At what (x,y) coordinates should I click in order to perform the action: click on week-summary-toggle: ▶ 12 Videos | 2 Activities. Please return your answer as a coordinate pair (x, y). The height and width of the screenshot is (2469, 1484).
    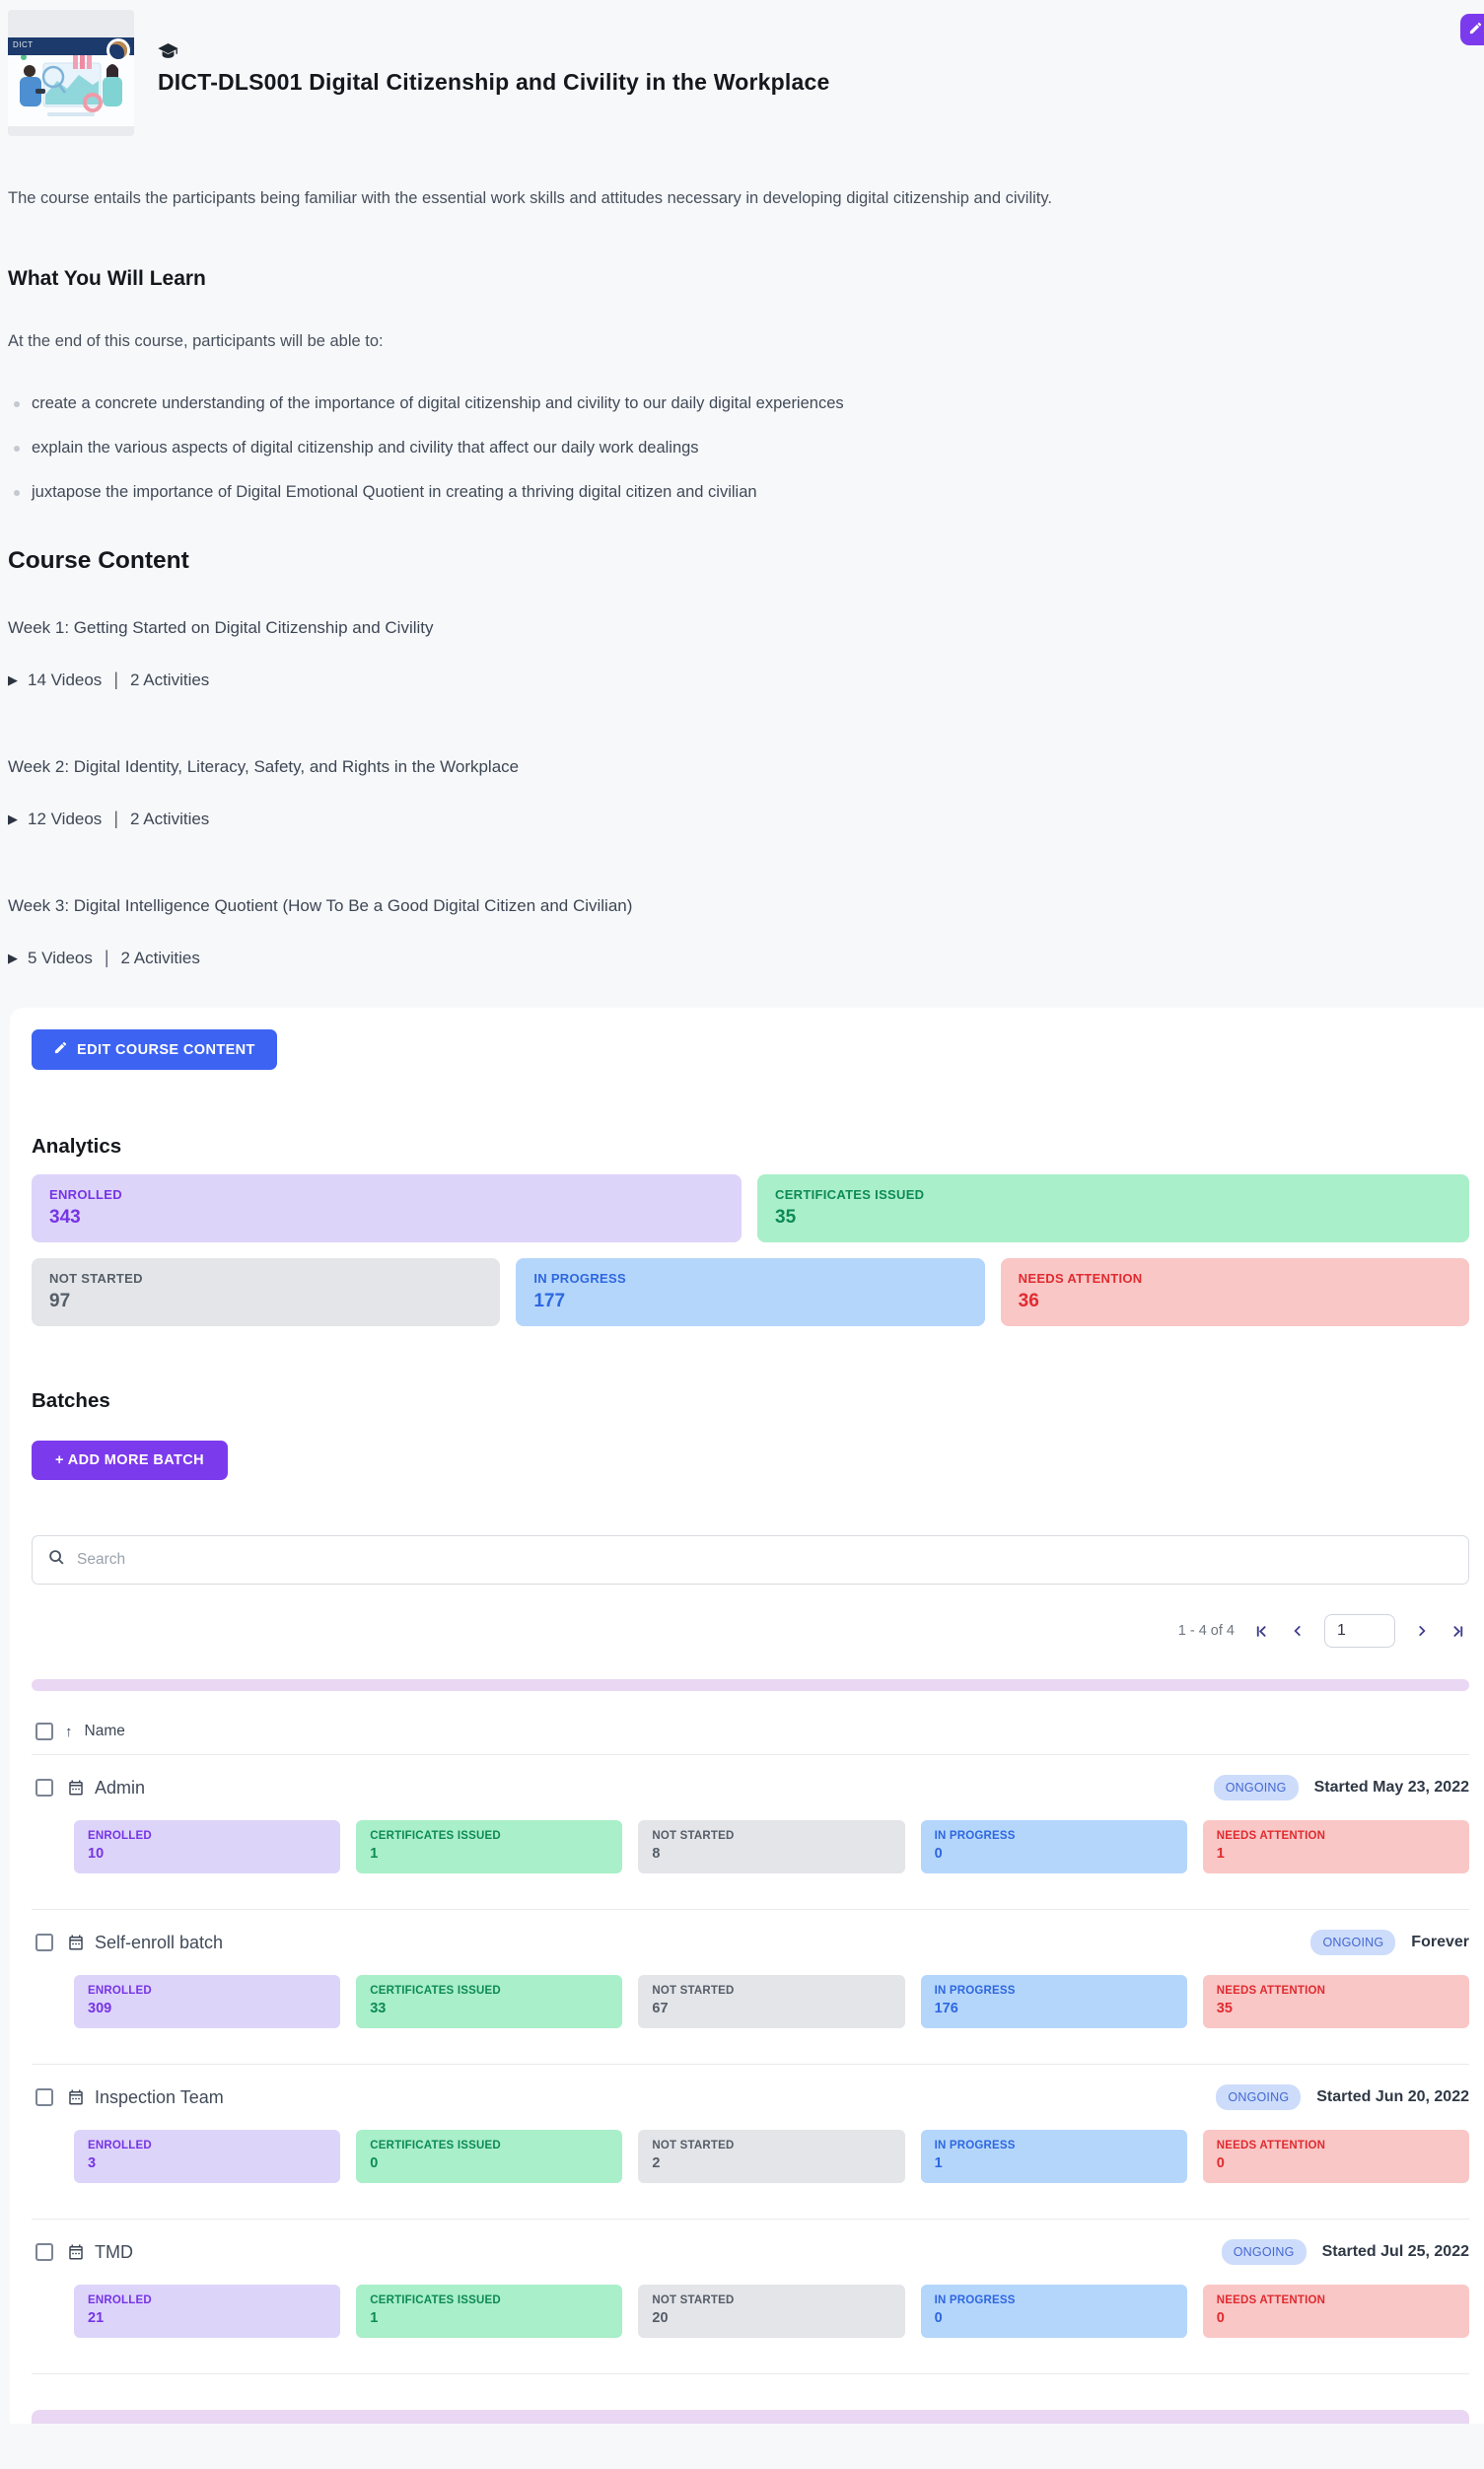
    Looking at the image, I should click on (738, 819).